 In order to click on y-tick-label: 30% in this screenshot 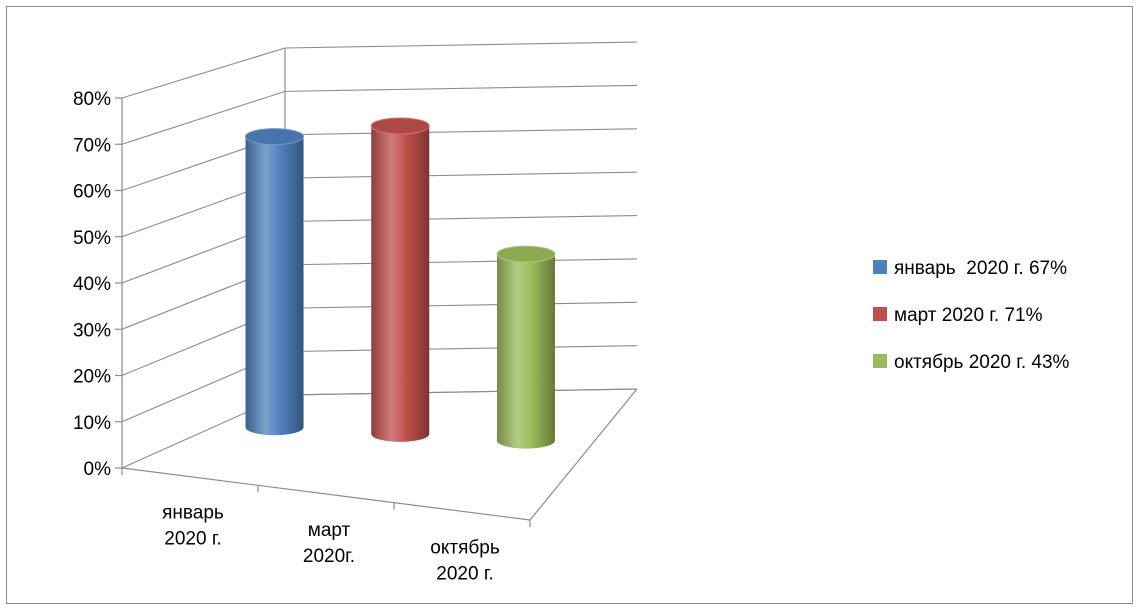, I will do `click(92, 330)`.